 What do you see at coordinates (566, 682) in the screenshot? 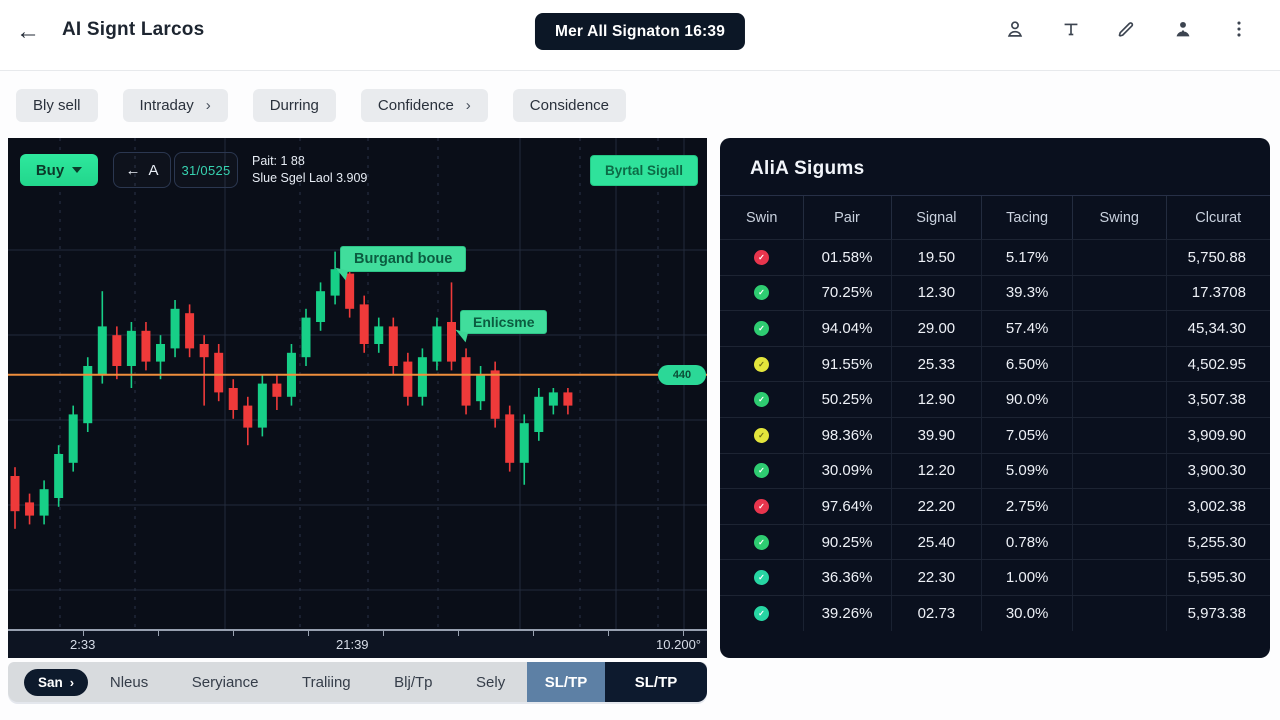
I see `tab-sl-tp: SL/TP` at bounding box center [566, 682].